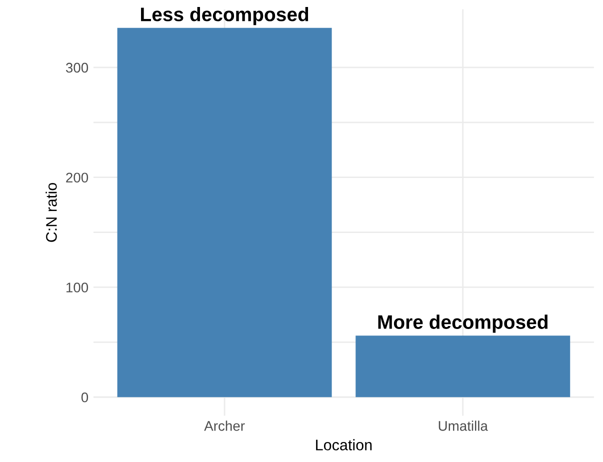 This screenshot has height=462, width=603. What do you see at coordinates (84, 397) in the screenshot?
I see `y-tick-label: 0` at bounding box center [84, 397].